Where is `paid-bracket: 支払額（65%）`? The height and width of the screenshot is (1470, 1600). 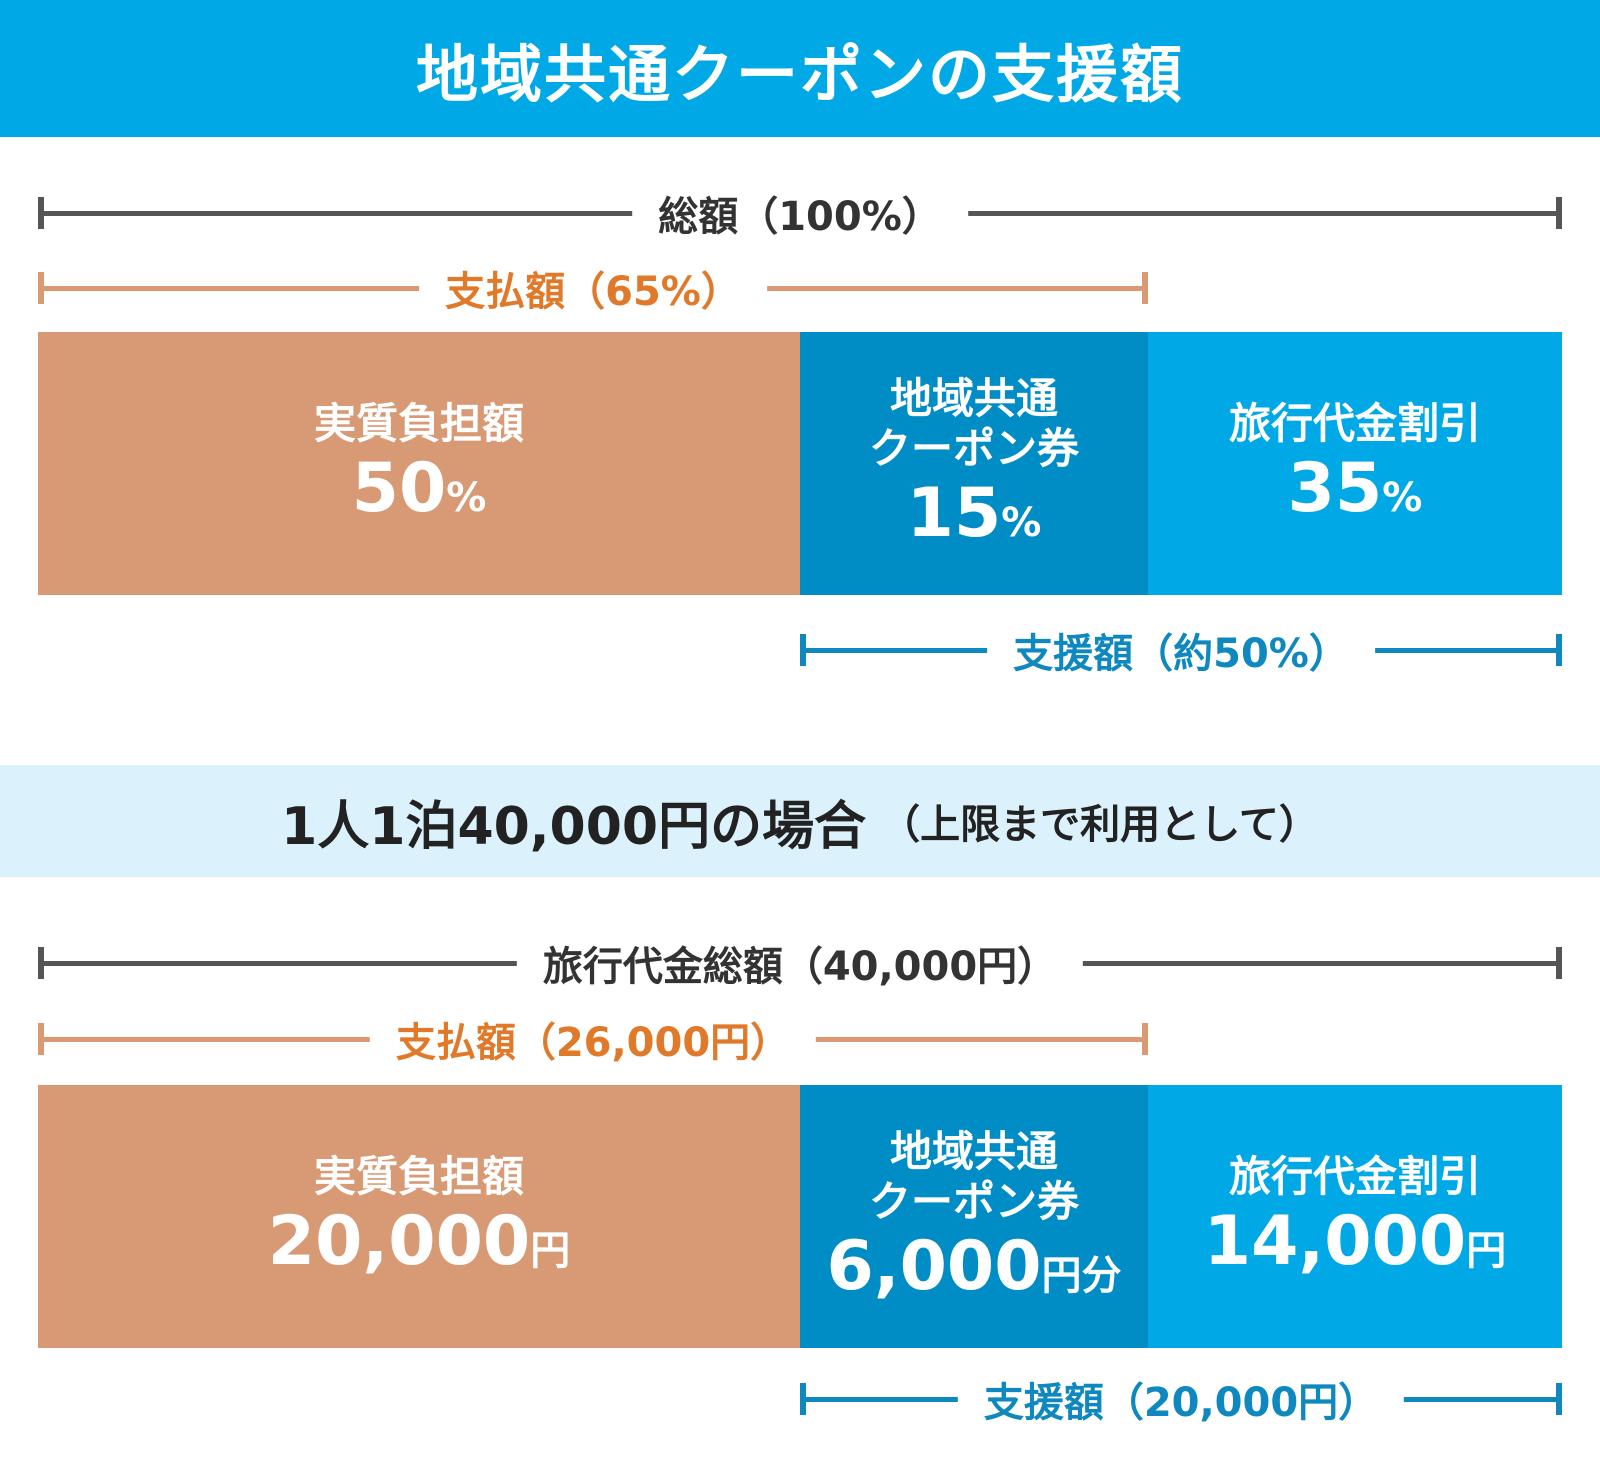
paid-bracket: 支払額（65%） is located at coordinates (593, 288).